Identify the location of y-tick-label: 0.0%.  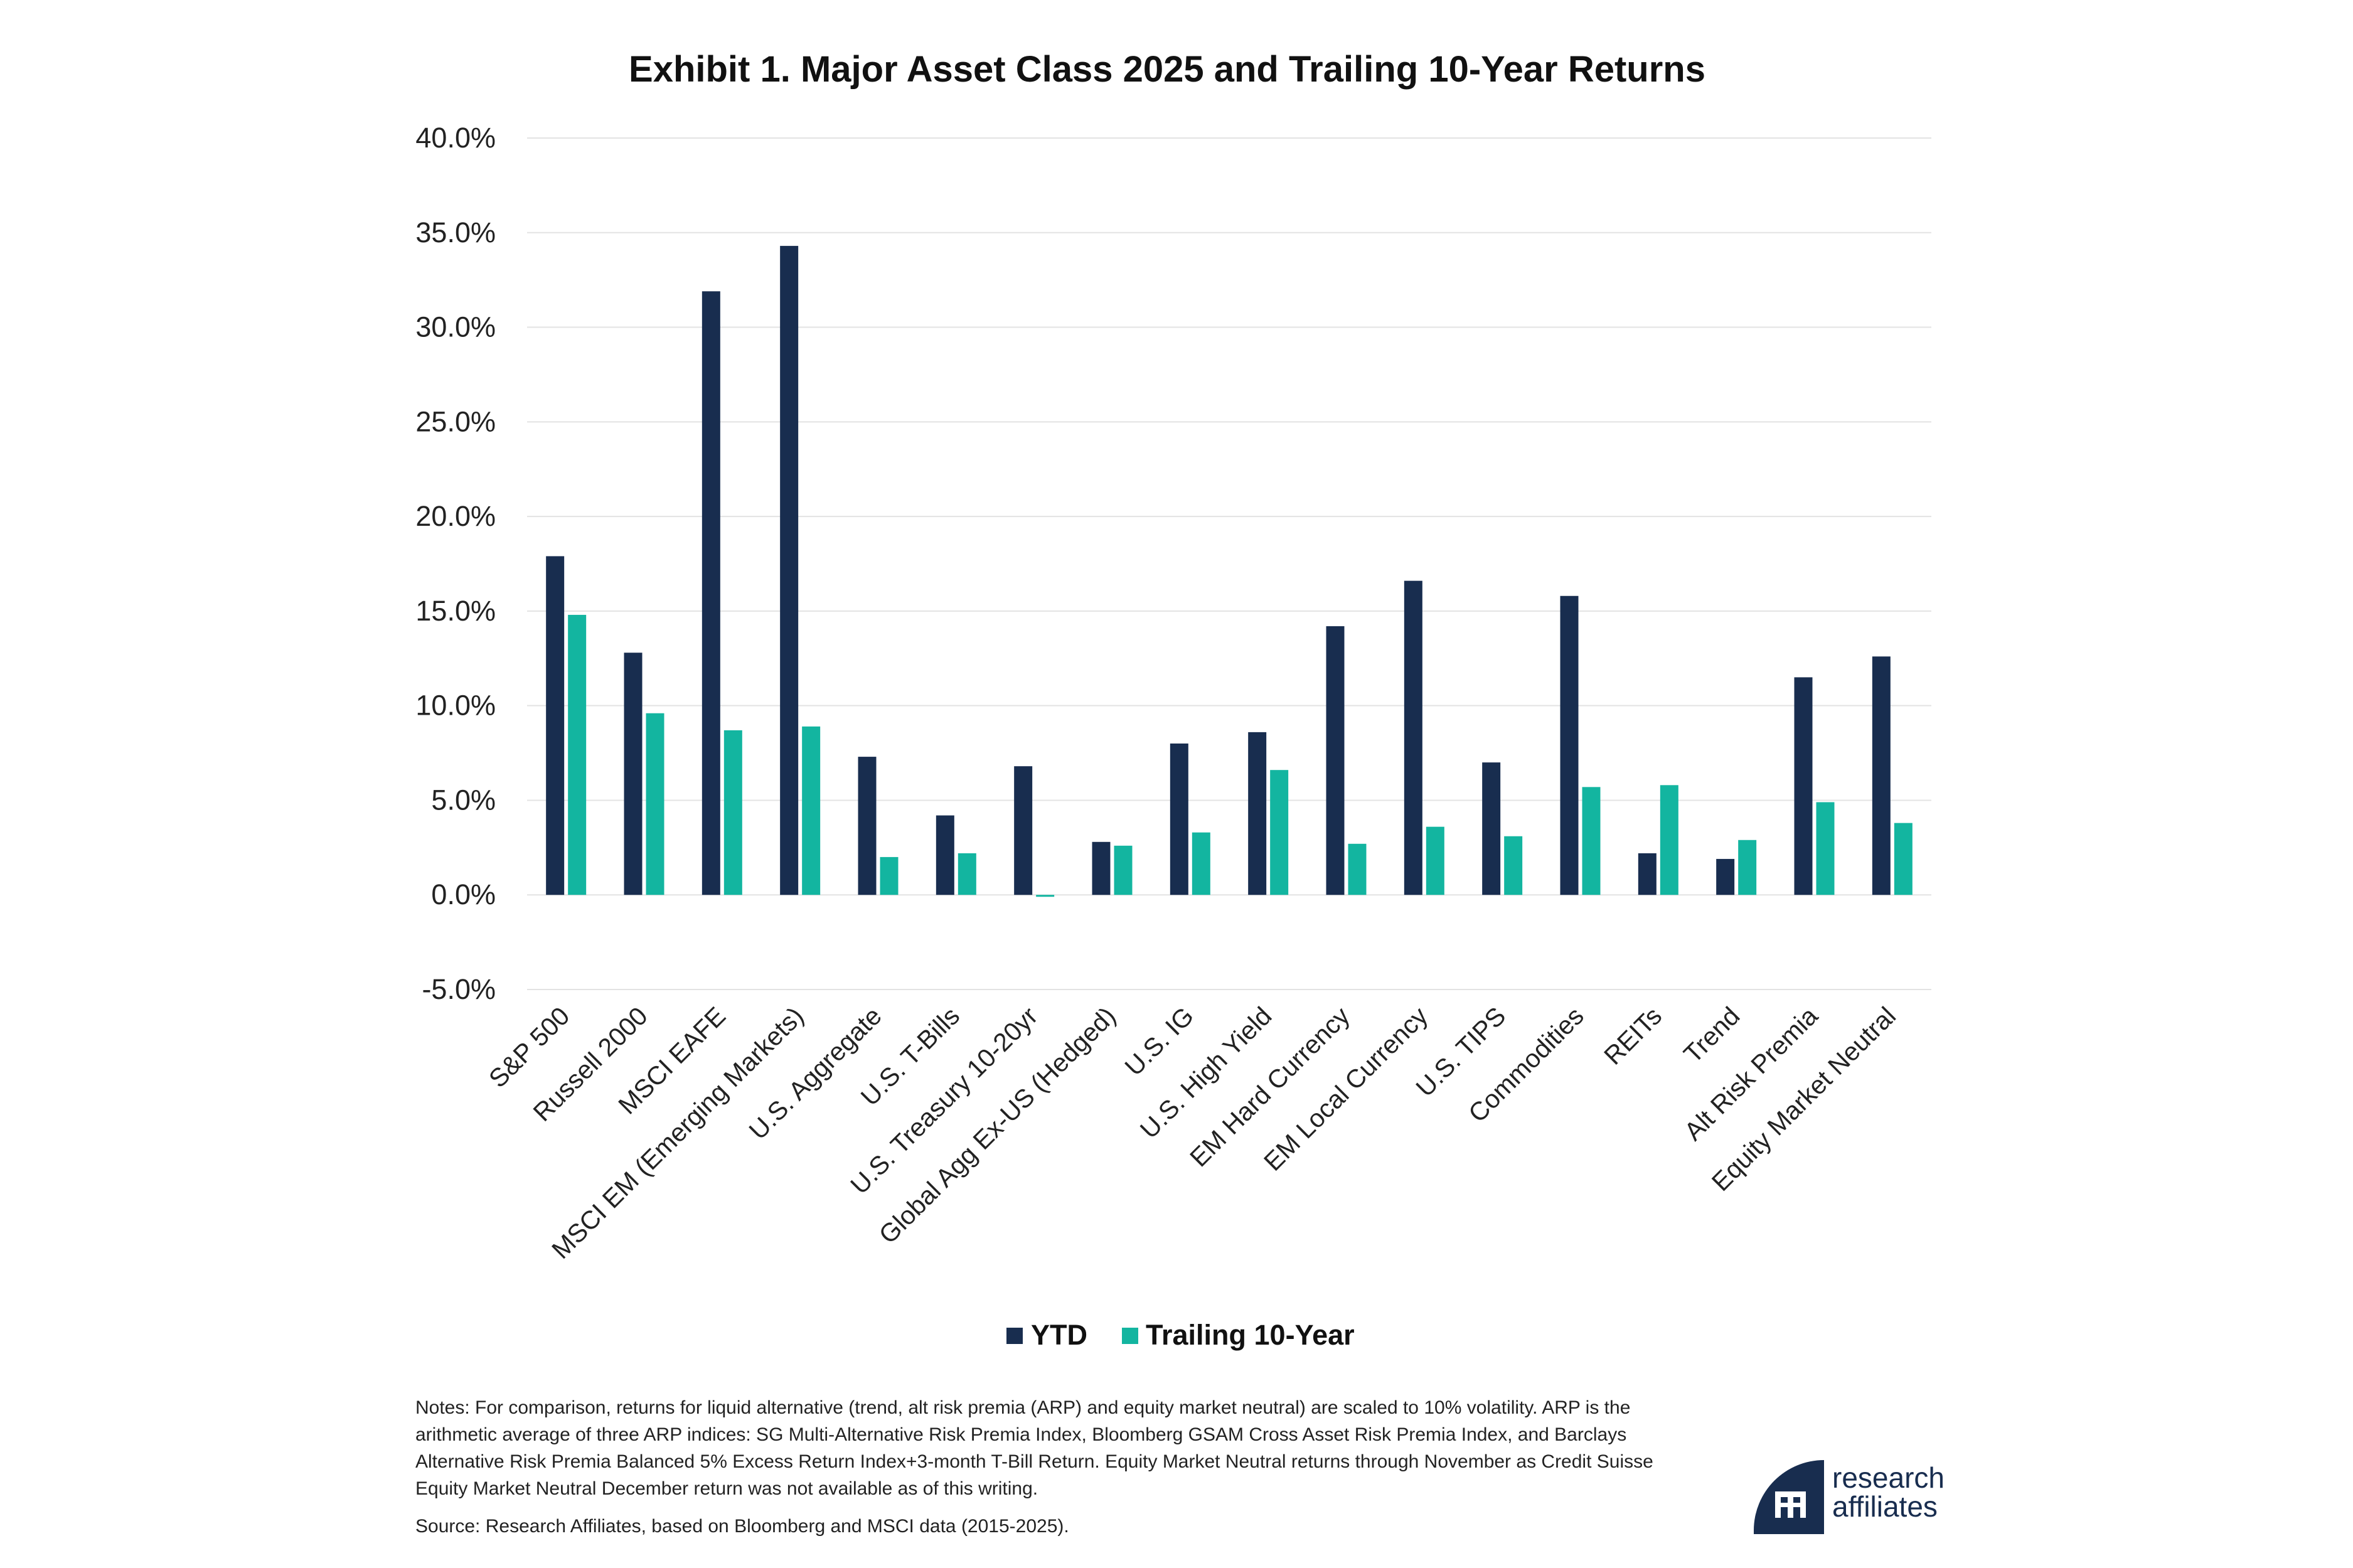
(463, 894).